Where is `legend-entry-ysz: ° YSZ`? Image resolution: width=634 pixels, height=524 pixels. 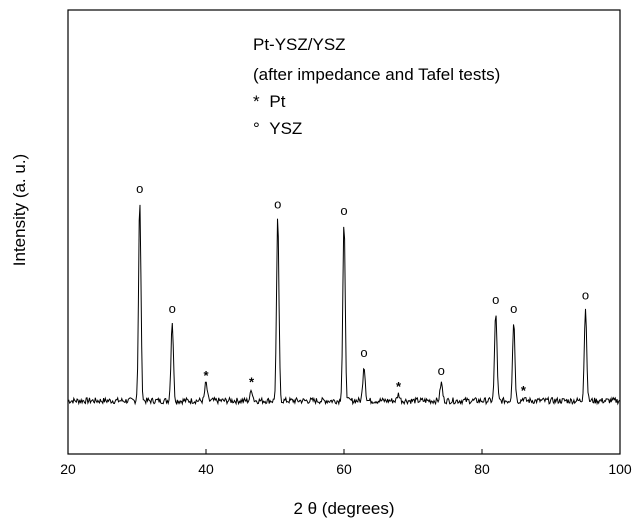
legend-entry-ysz: ° YSZ is located at coordinates (277, 128).